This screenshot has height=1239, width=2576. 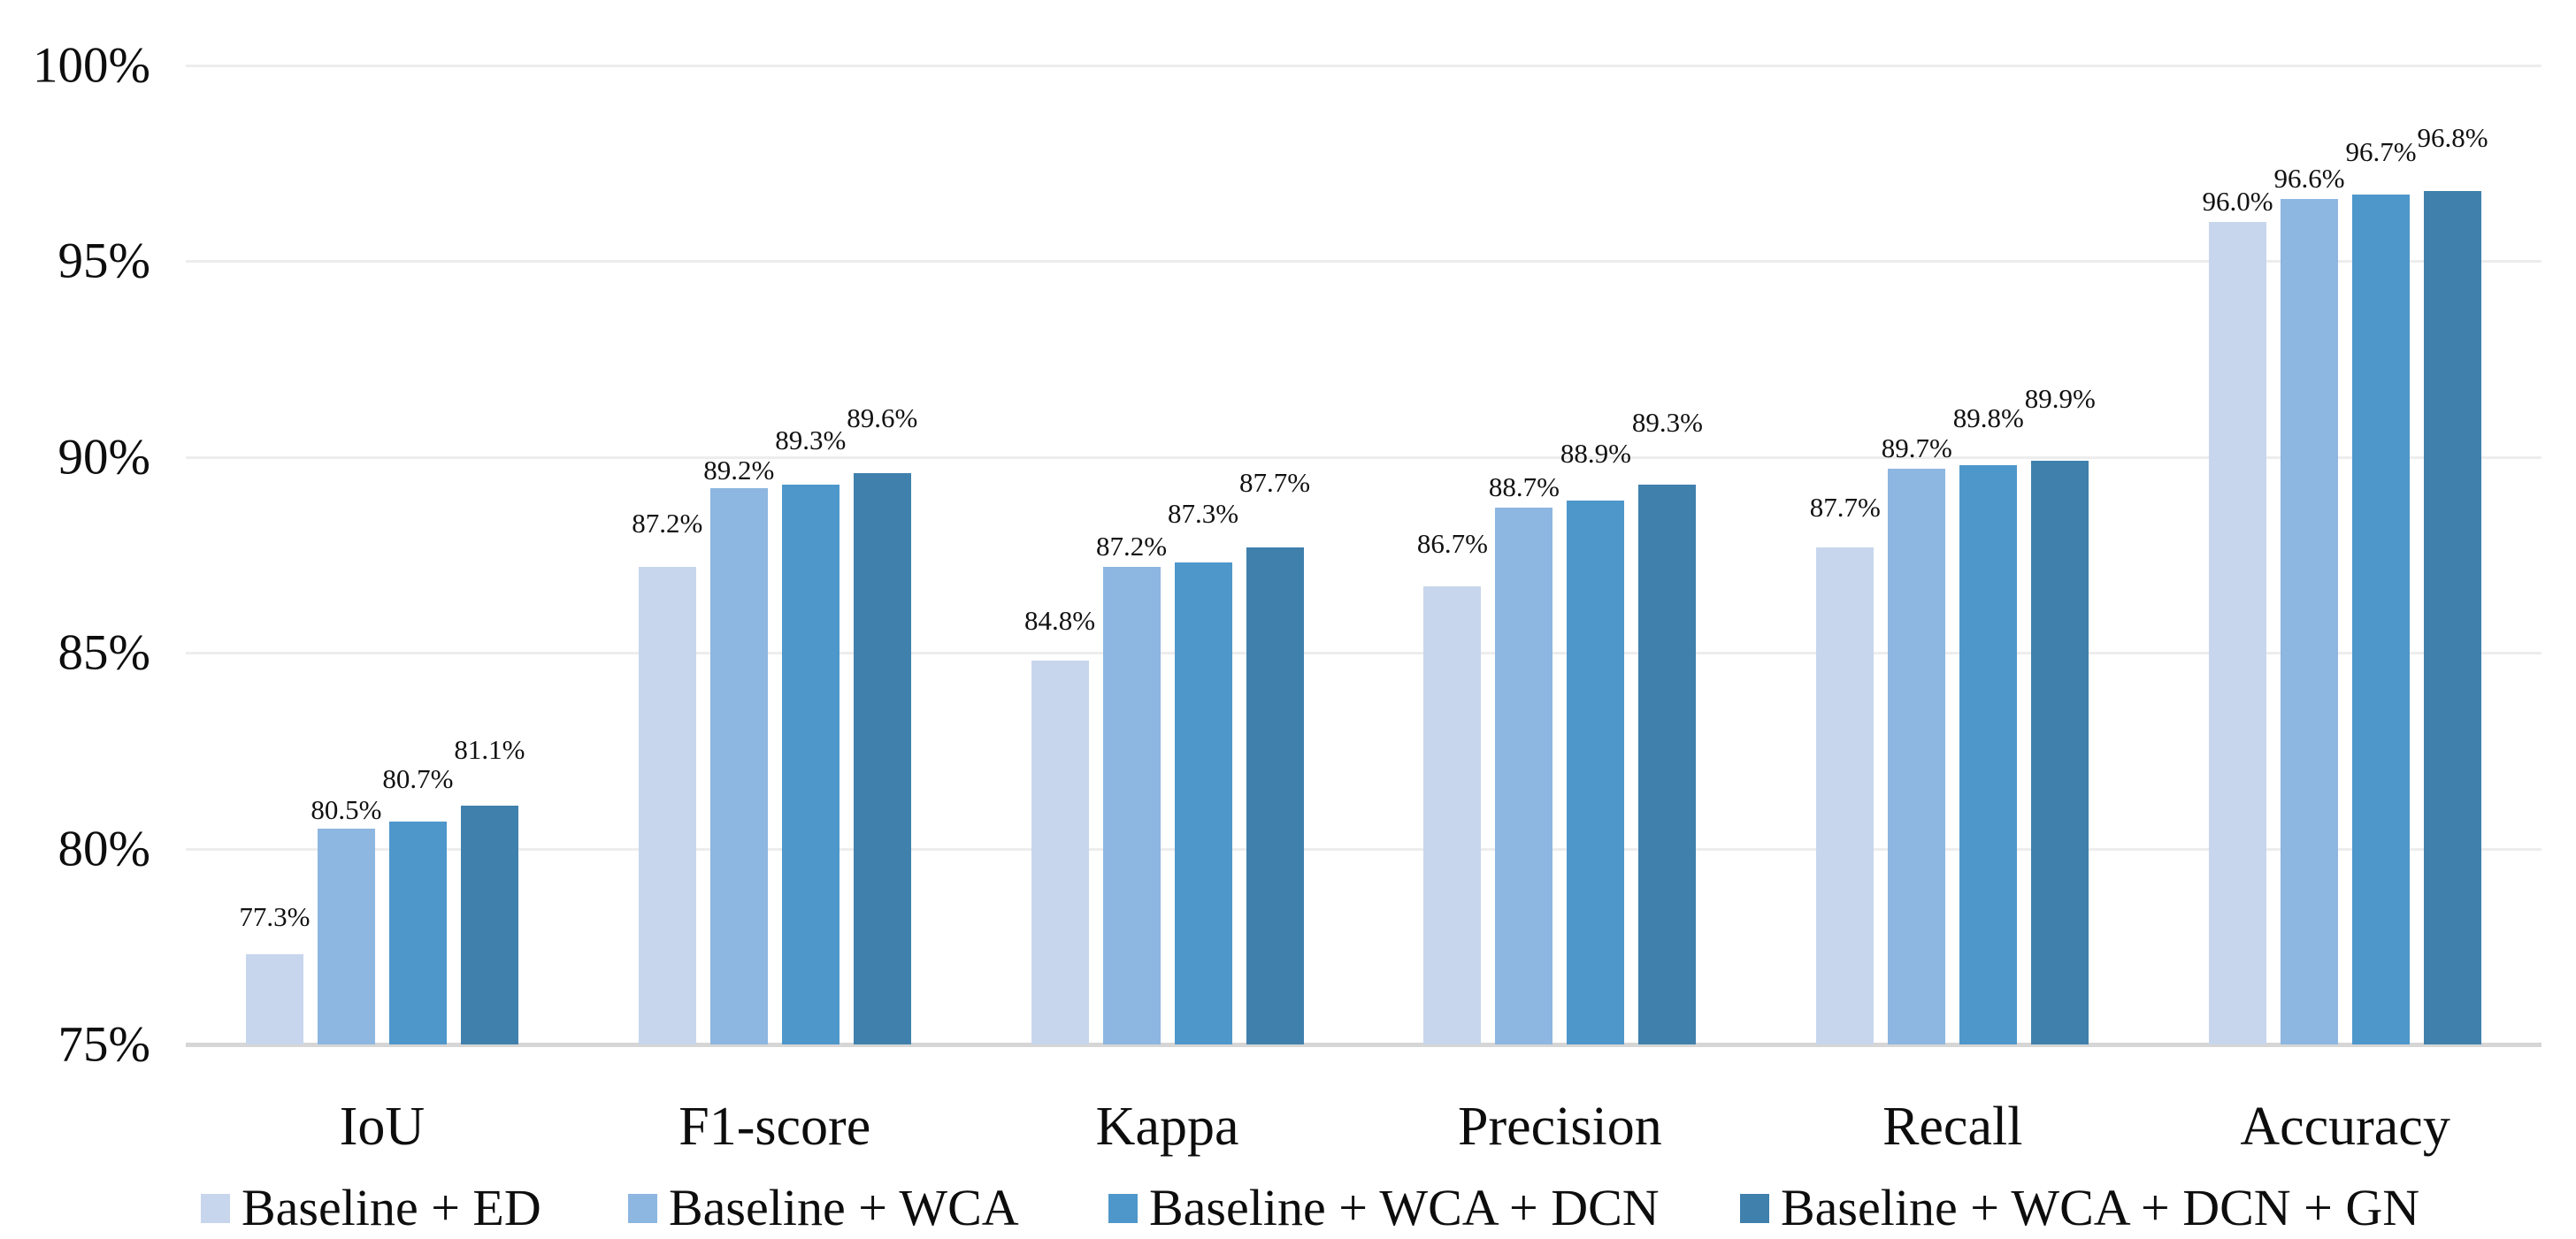 I want to click on legend-item: Baseline + ED, so click(x=371, y=1208).